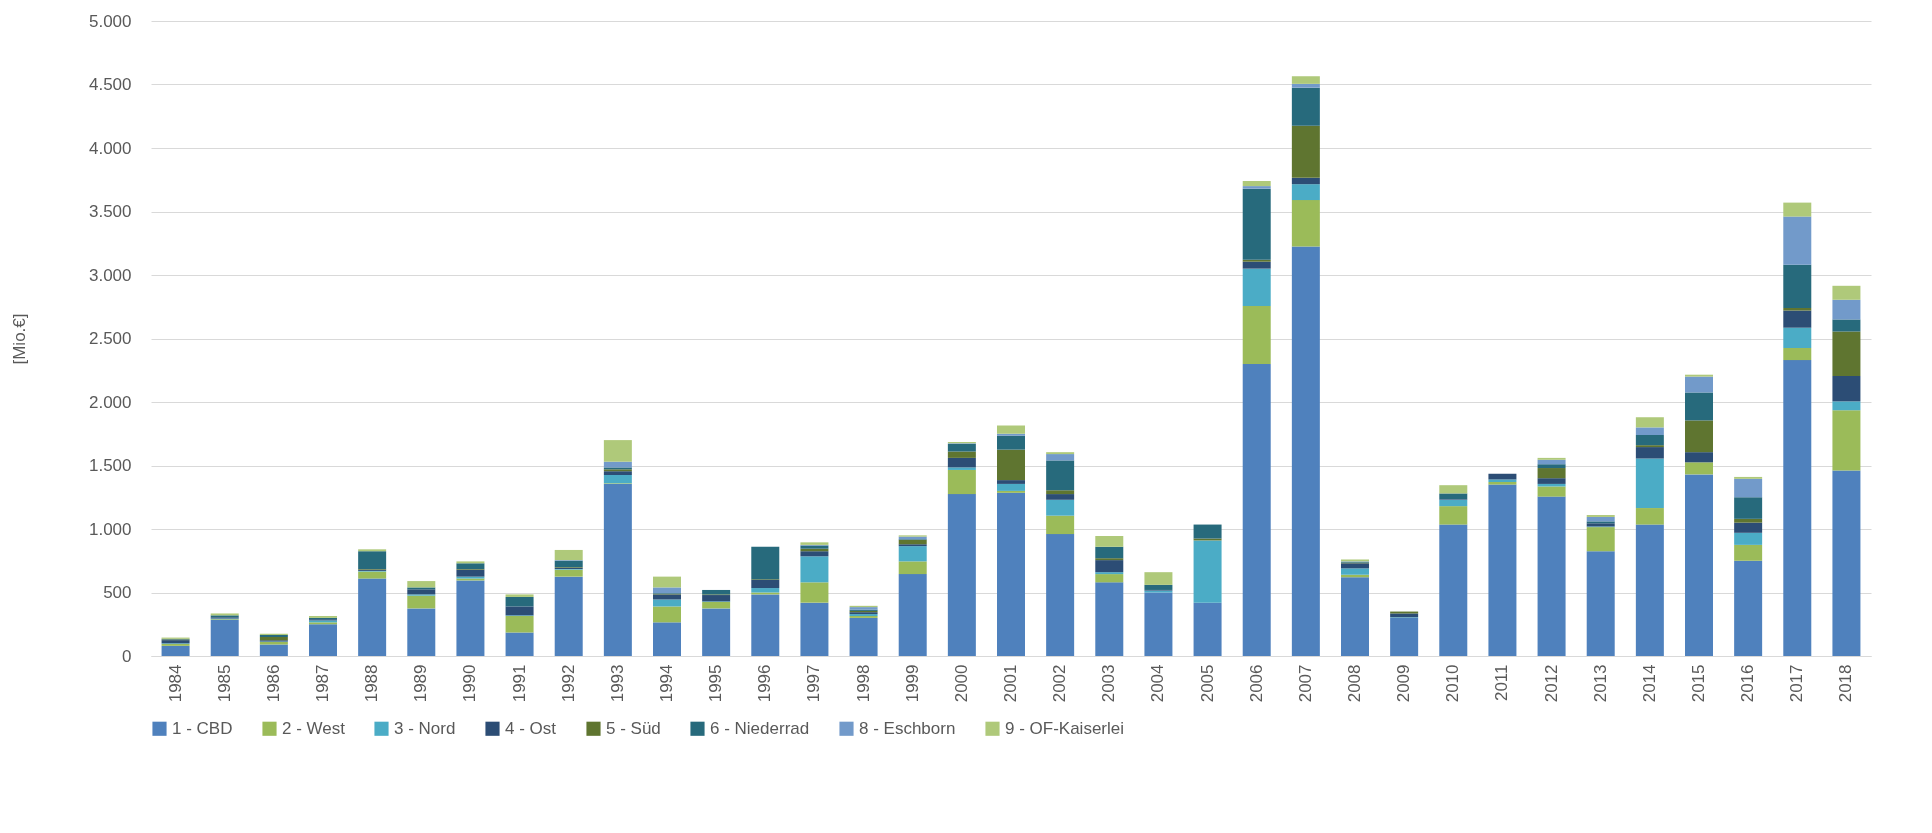 Image resolution: width=1932 pixels, height=833 pixels. I want to click on y-tick-label: 4.500, so click(110, 84).